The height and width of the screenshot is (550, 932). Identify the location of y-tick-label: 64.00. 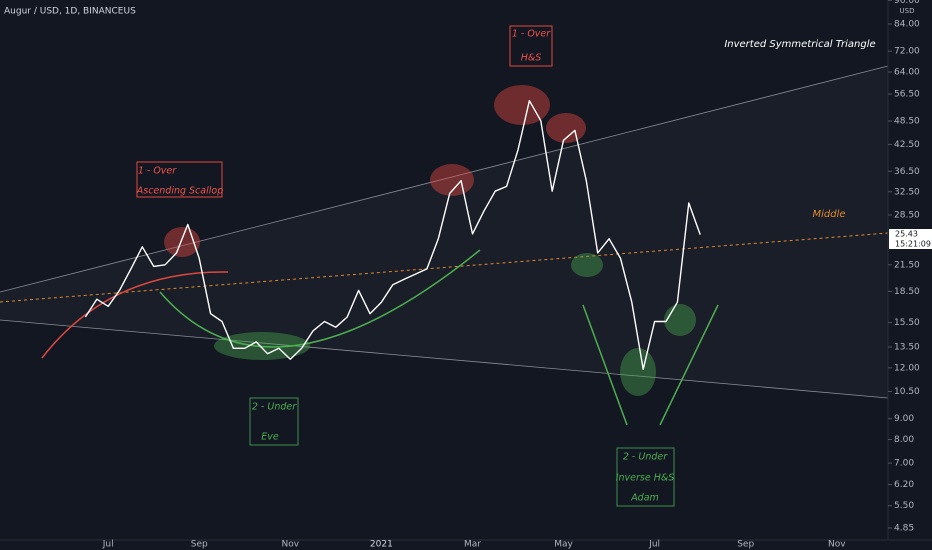
(907, 73).